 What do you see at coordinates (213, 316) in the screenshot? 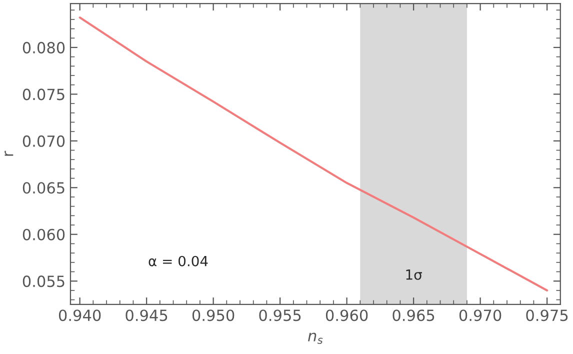
I see `x-tick-label: 0.950` at bounding box center [213, 316].